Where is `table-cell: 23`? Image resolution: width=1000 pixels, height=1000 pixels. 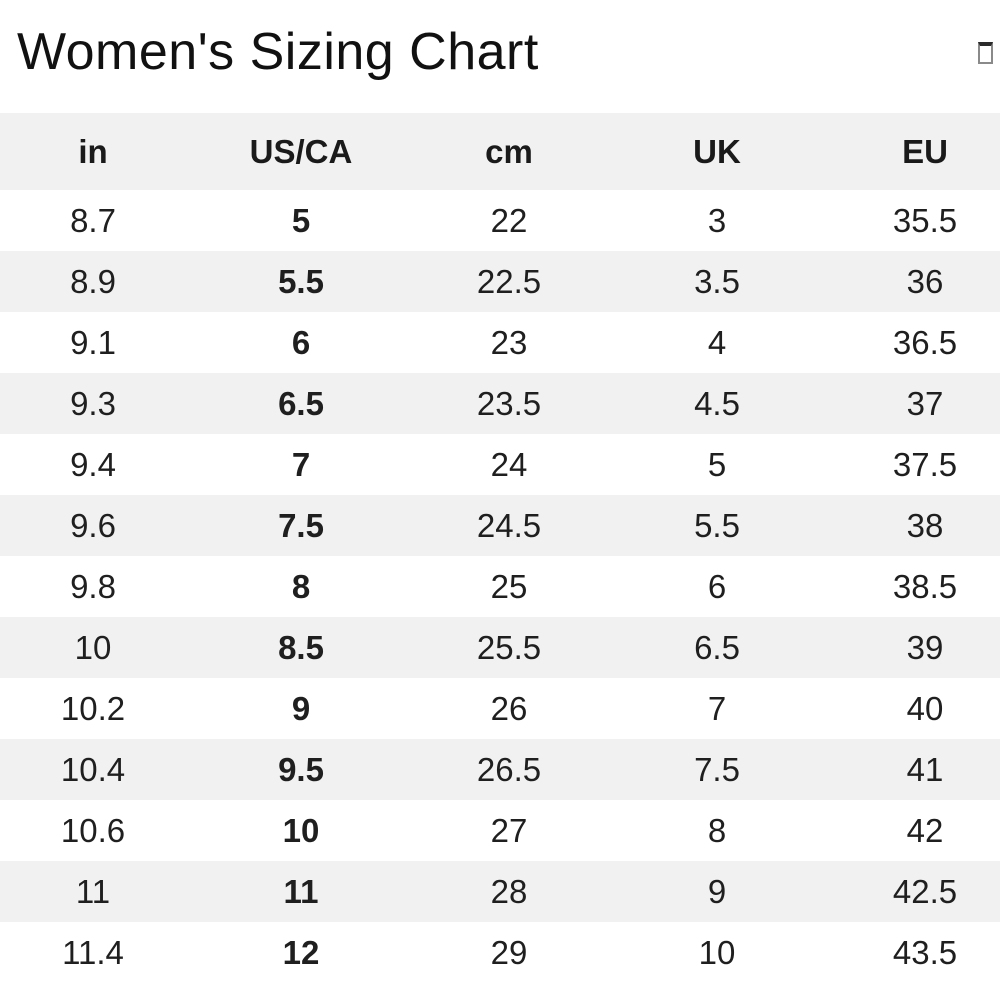 table-cell: 23 is located at coordinates (509, 342).